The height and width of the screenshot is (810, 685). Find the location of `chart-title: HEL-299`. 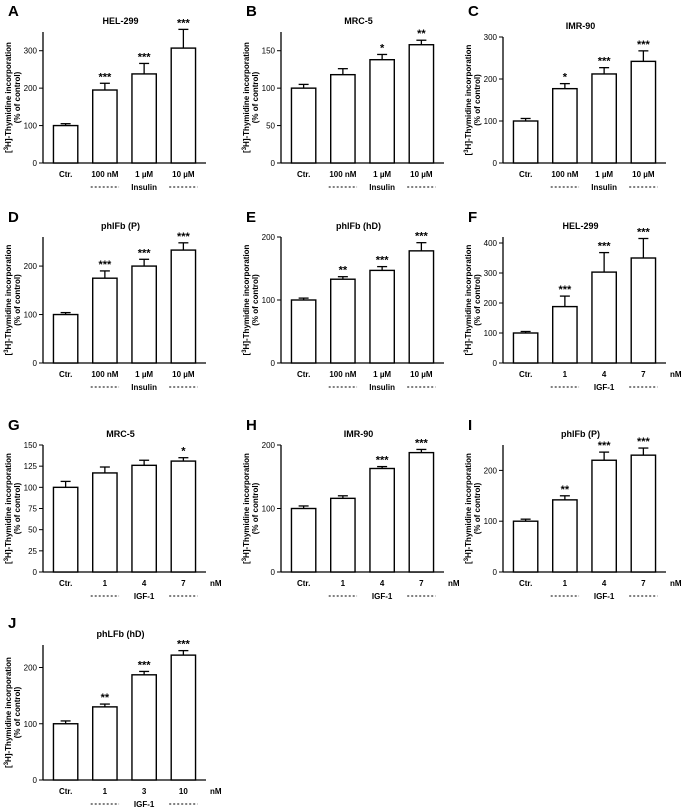

chart-title: HEL-299 is located at coordinates (580, 226).